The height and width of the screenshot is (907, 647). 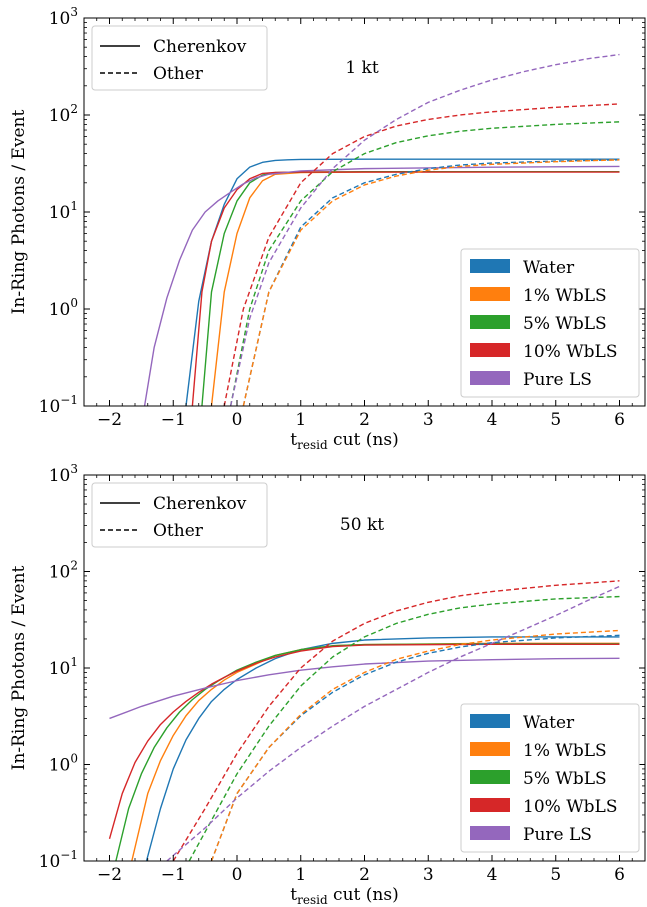 I want to click on x-tick-label: 5, so click(x=555, y=420).